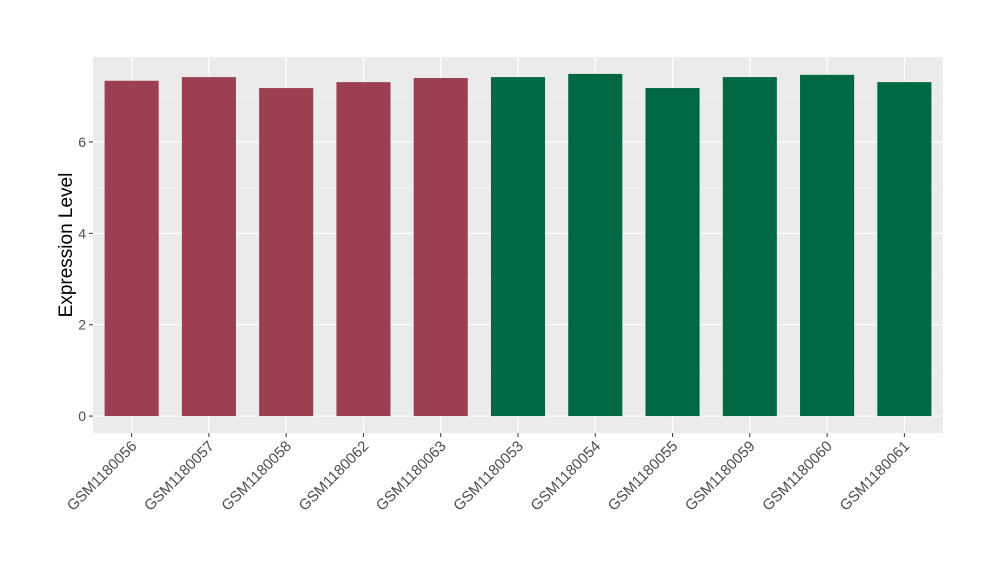 The width and height of the screenshot is (1000, 580). What do you see at coordinates (643, 476) in the screenshot?
I see `x-tick-label: GSM1180055` at bounding box center [643, 476].